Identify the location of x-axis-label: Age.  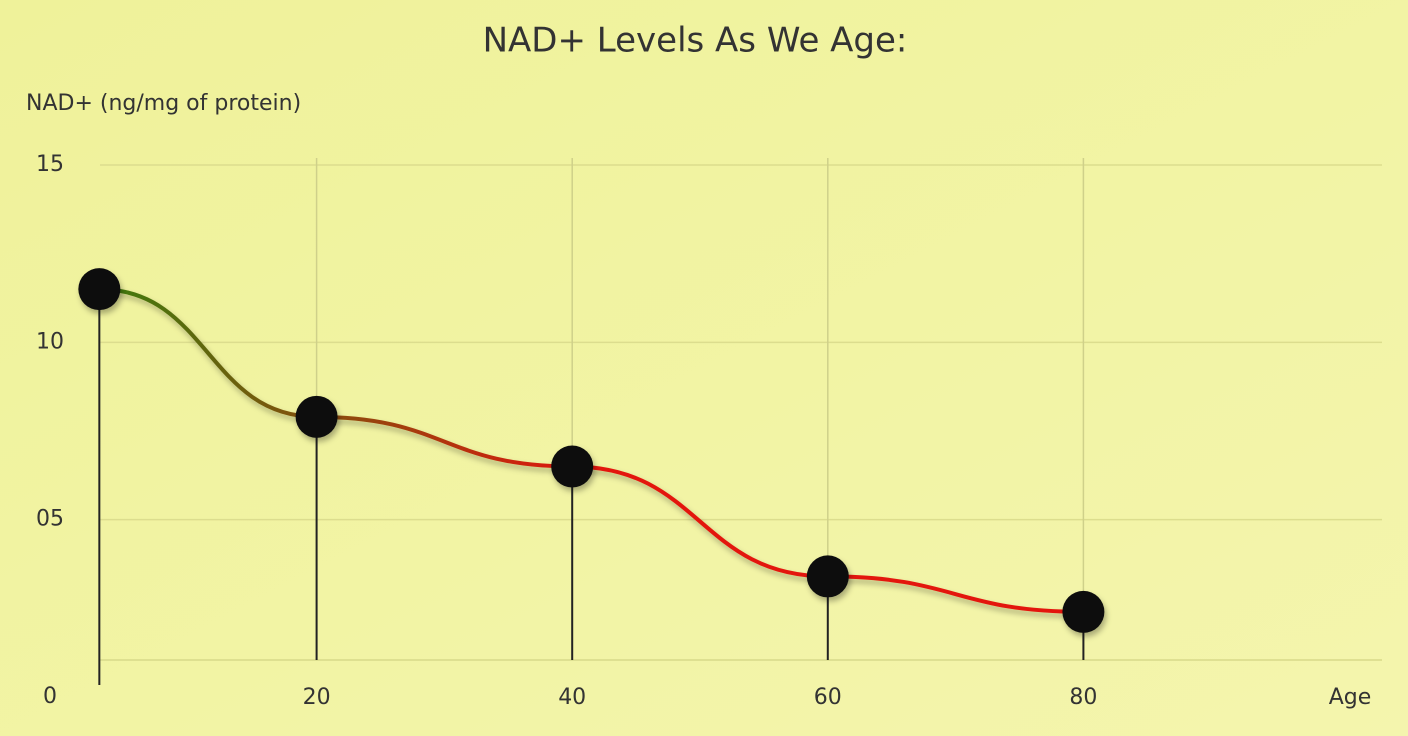
(1350, 697).